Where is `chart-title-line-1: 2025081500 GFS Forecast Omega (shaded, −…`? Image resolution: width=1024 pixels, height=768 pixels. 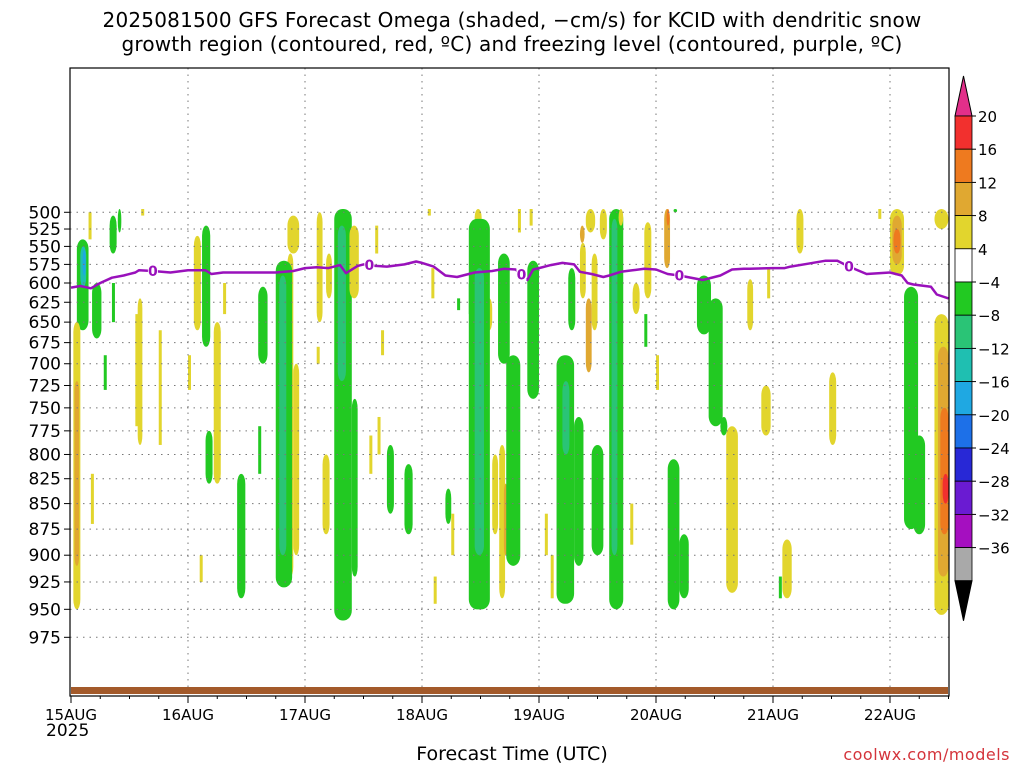
chart-title-line-1: 2025081500 GFS Forecast Omega (shaded, −… is located at coordinates (512, 20).